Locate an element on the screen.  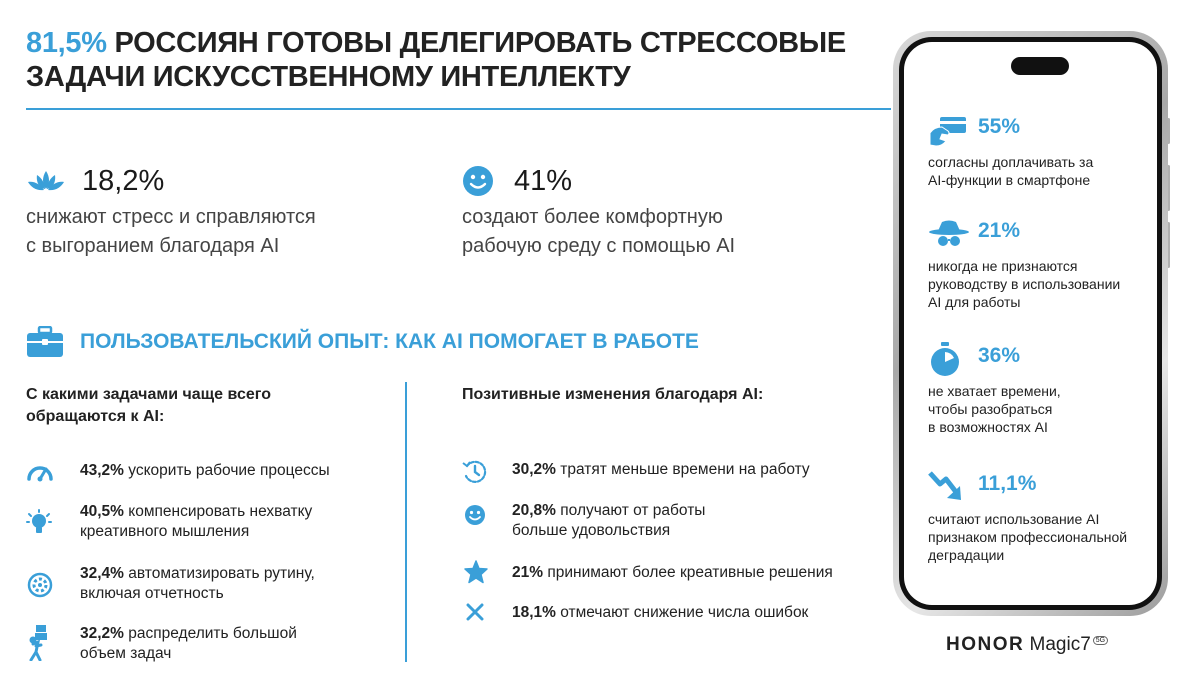
brand-5g-badge: 5G is located at coordinates (1100, 640).